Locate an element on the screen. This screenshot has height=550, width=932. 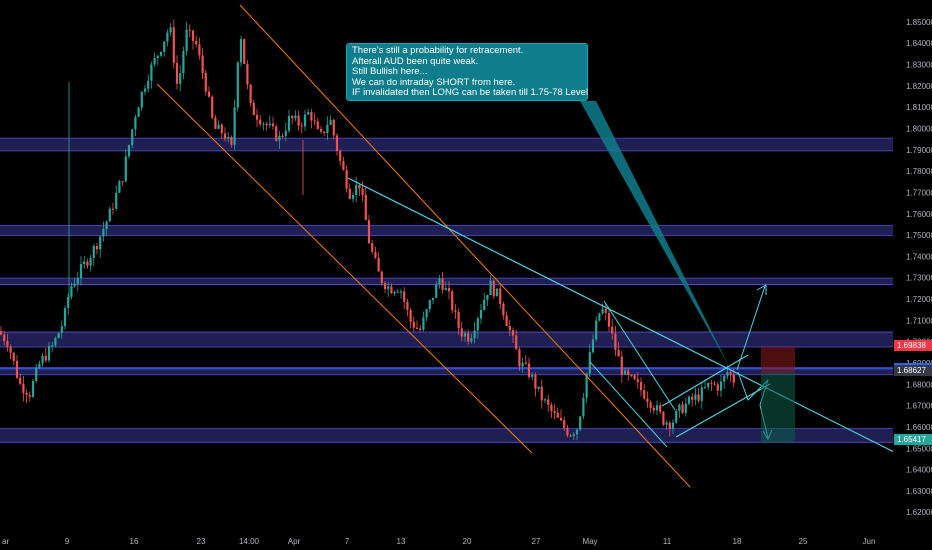
falling-channel-lower is located at coordinates (628, 404).